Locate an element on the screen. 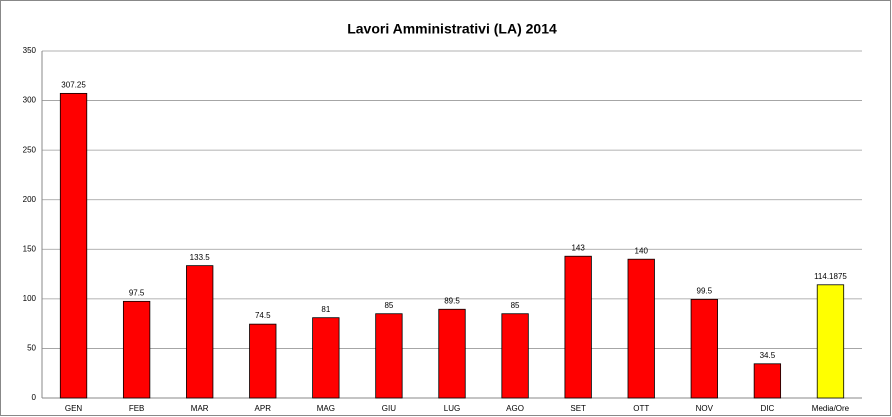 The width and height of the screenshot is (892, 417). y-tick-label: 300 is located at coordinates (30, 100).